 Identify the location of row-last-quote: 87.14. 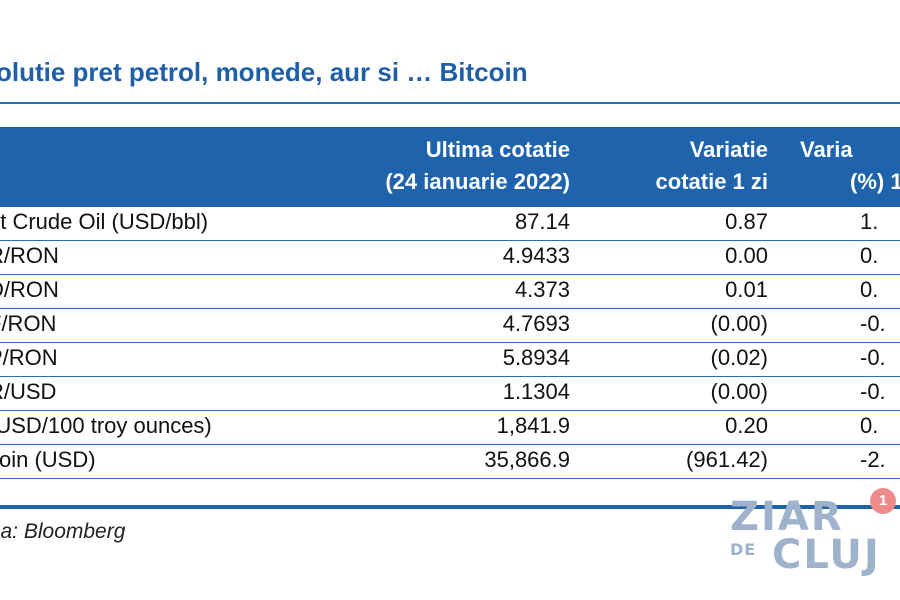
(465, 222).